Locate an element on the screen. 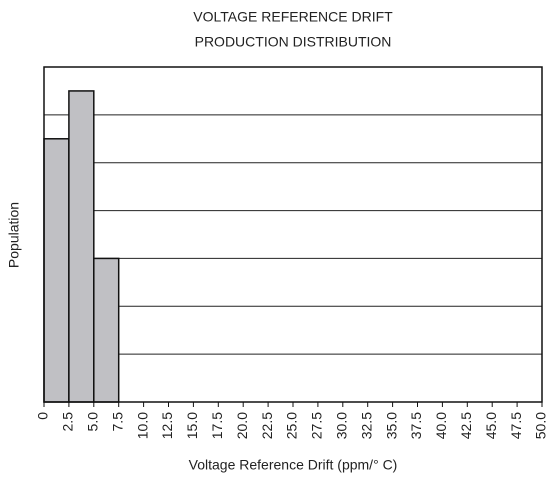 This screenshot has height=491, width=549. x-tick-label: 2.5 is located at coordinates (68, 422).